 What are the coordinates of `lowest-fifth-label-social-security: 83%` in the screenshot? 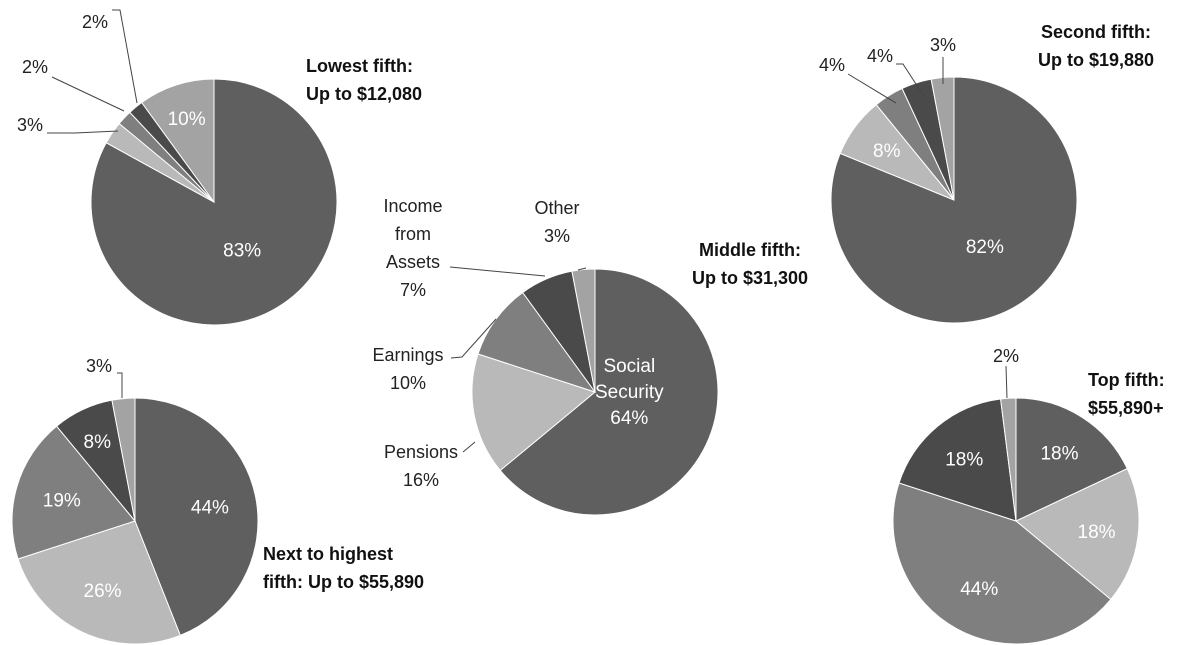 It's located at (242, 251).